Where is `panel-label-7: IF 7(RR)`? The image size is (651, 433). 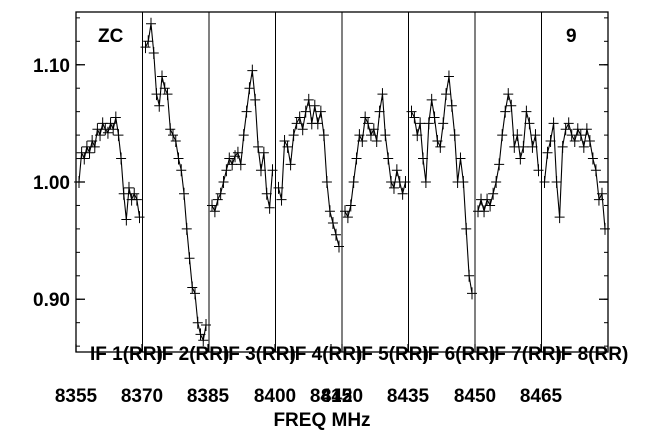
panel-label-7: IF 7(RR) is located at coordinates (525, 354).